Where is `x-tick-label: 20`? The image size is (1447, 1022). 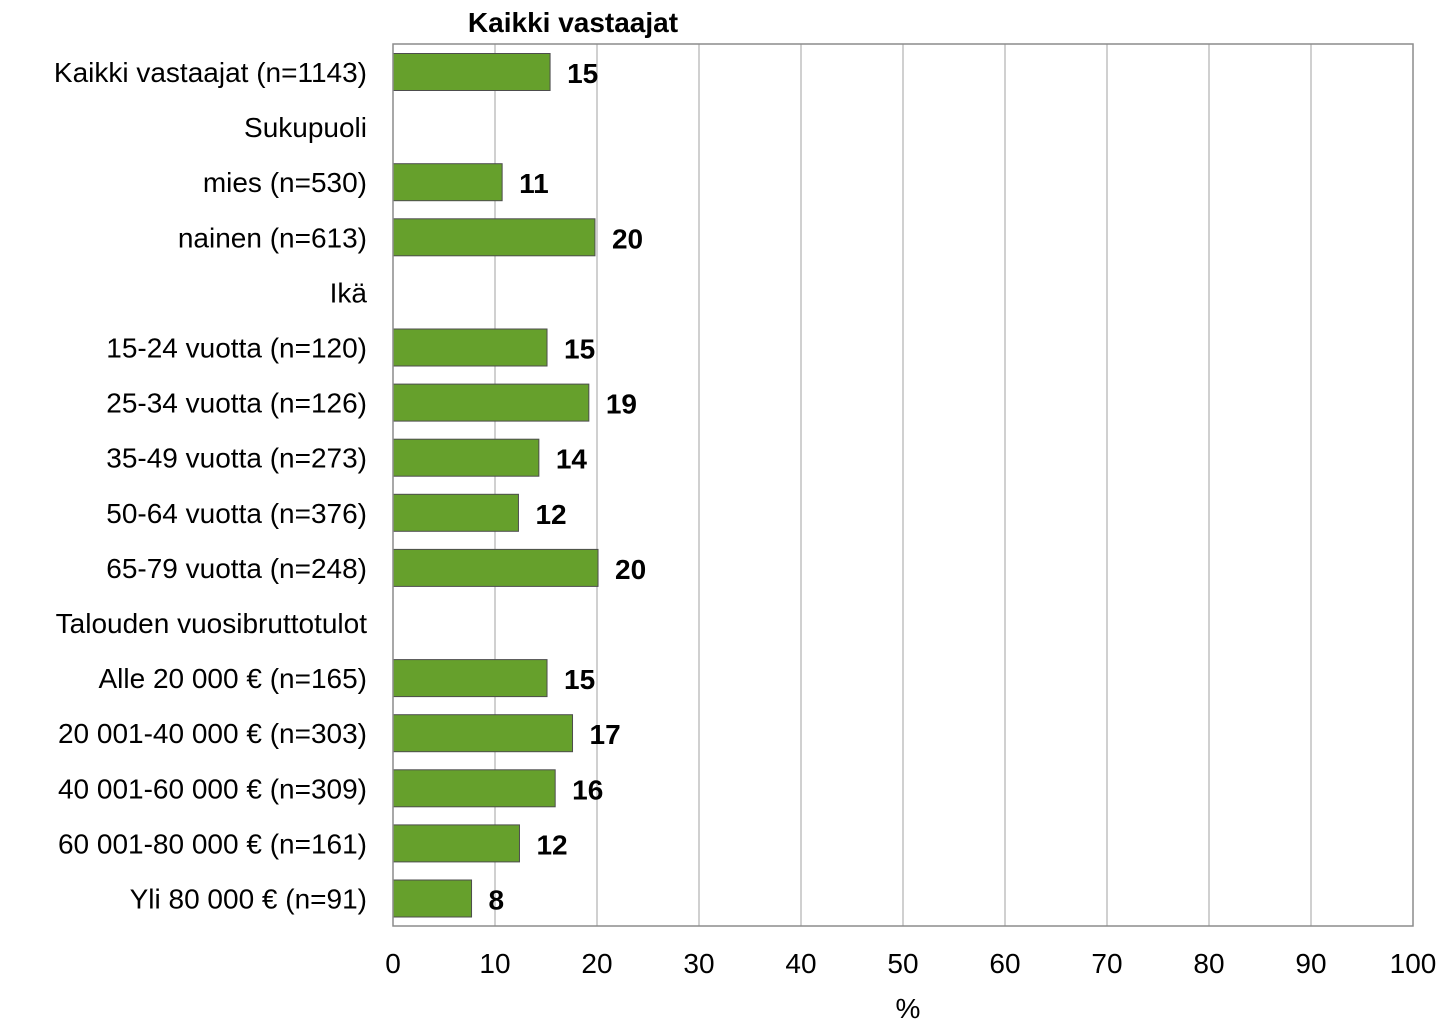
x-tick-label: 20 is located at coordinates (596, 963).